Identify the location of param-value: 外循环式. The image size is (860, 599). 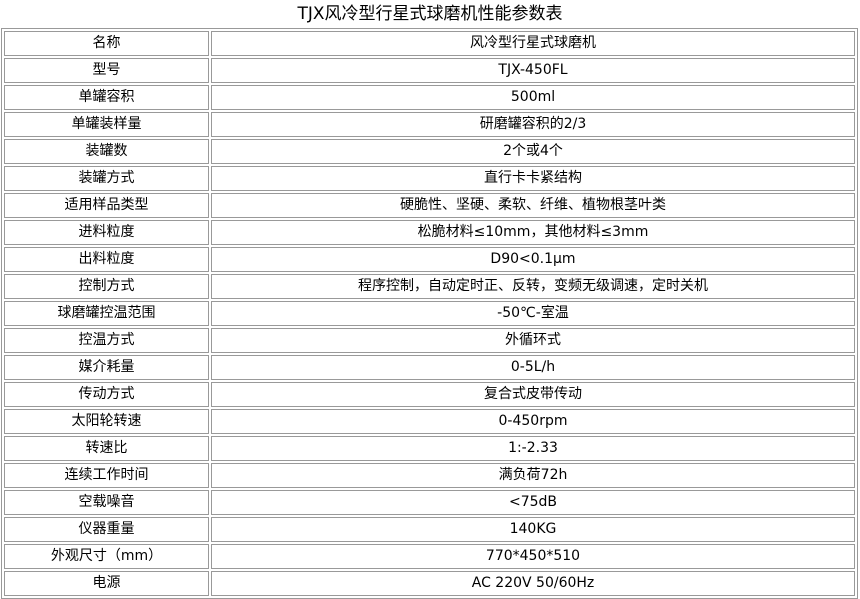
(533, 340).